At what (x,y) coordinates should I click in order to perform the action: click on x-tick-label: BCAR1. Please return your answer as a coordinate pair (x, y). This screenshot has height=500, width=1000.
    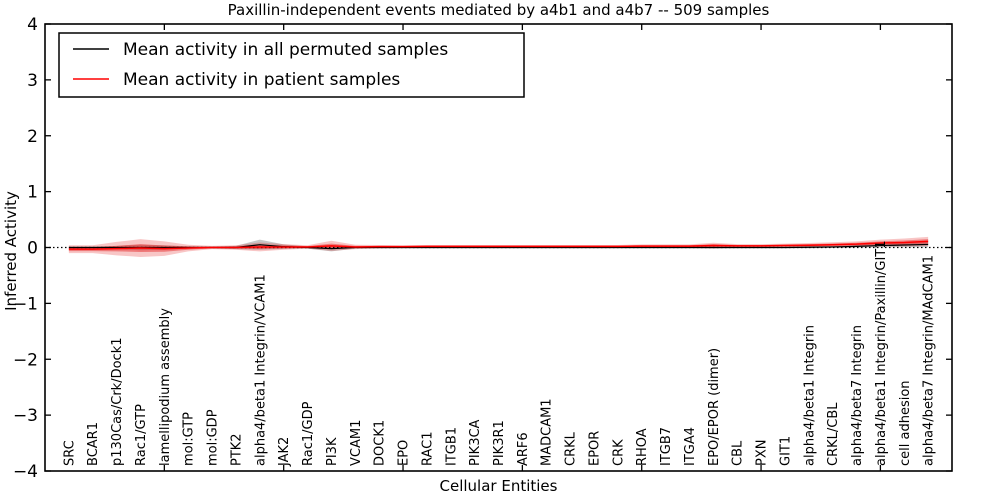
    Looking at the image, I should click on (93, 444).